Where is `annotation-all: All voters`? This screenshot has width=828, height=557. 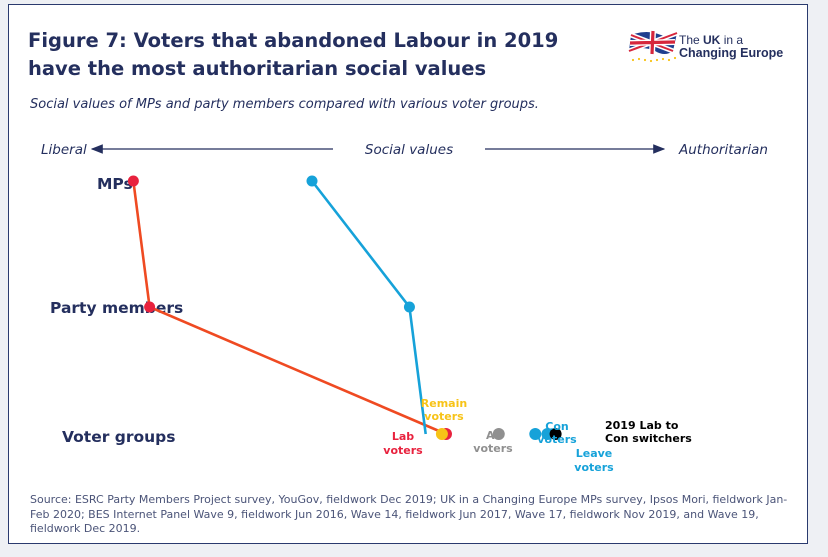 annotation-all: All voters is located at coordinates (493, 442).